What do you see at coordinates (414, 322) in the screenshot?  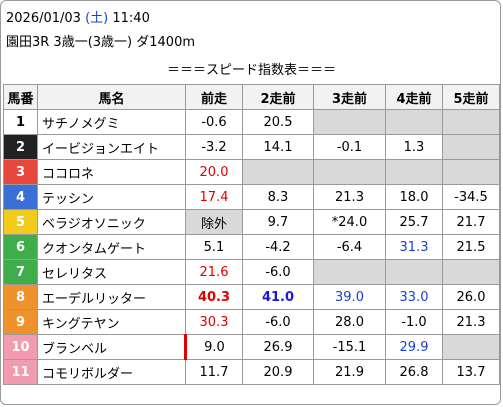 I see `speed-index: -1.0` at bounding box center [414, 322].